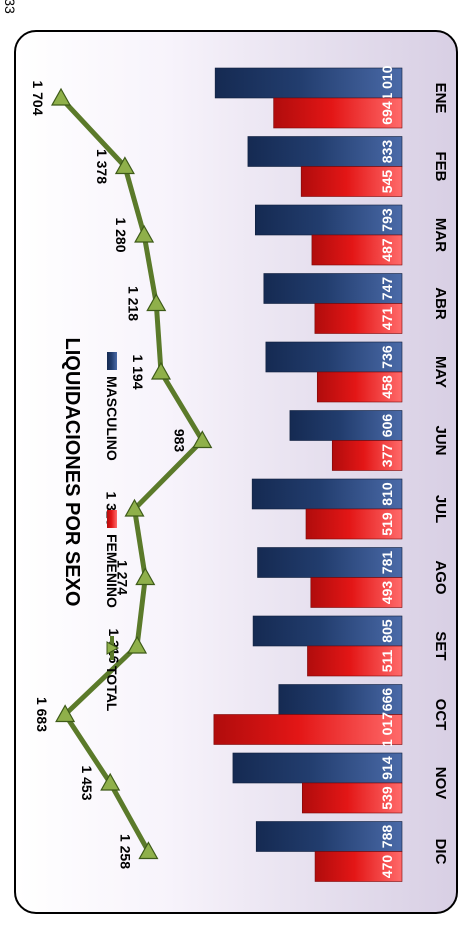 This screenshot has height=930, width=462. Describe the element at coordinates (42, 714) in the screenshot. I see `total-label-oct: 1 683` at that location.